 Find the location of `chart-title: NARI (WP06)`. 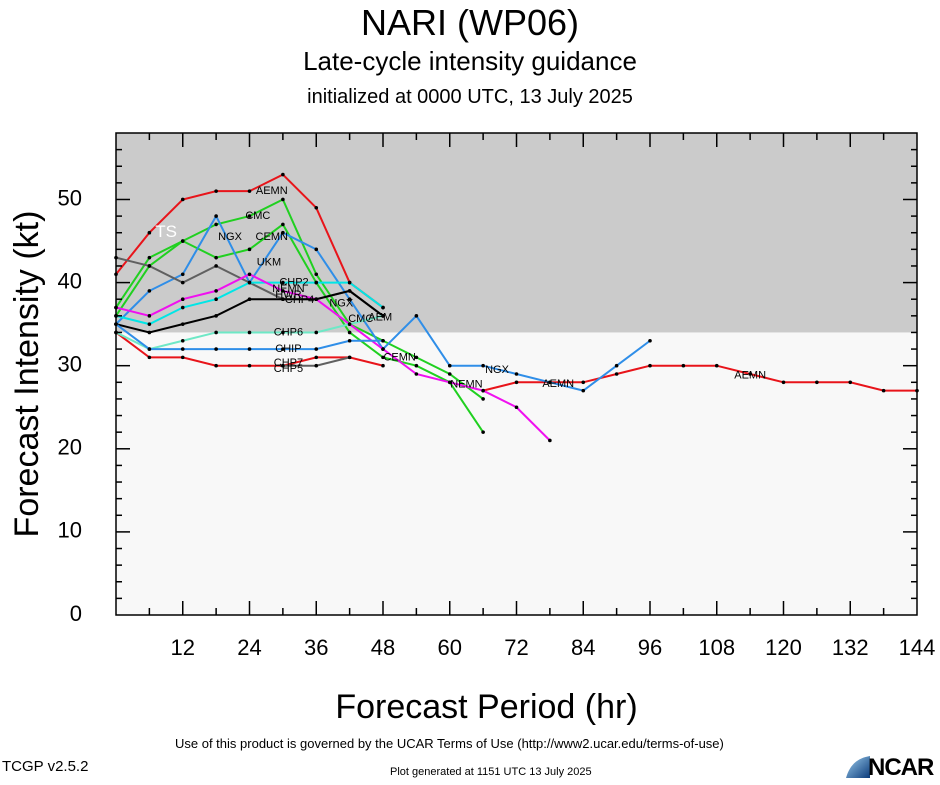

chart-title: NARI (WP06) is located at coordinates (470, 22).